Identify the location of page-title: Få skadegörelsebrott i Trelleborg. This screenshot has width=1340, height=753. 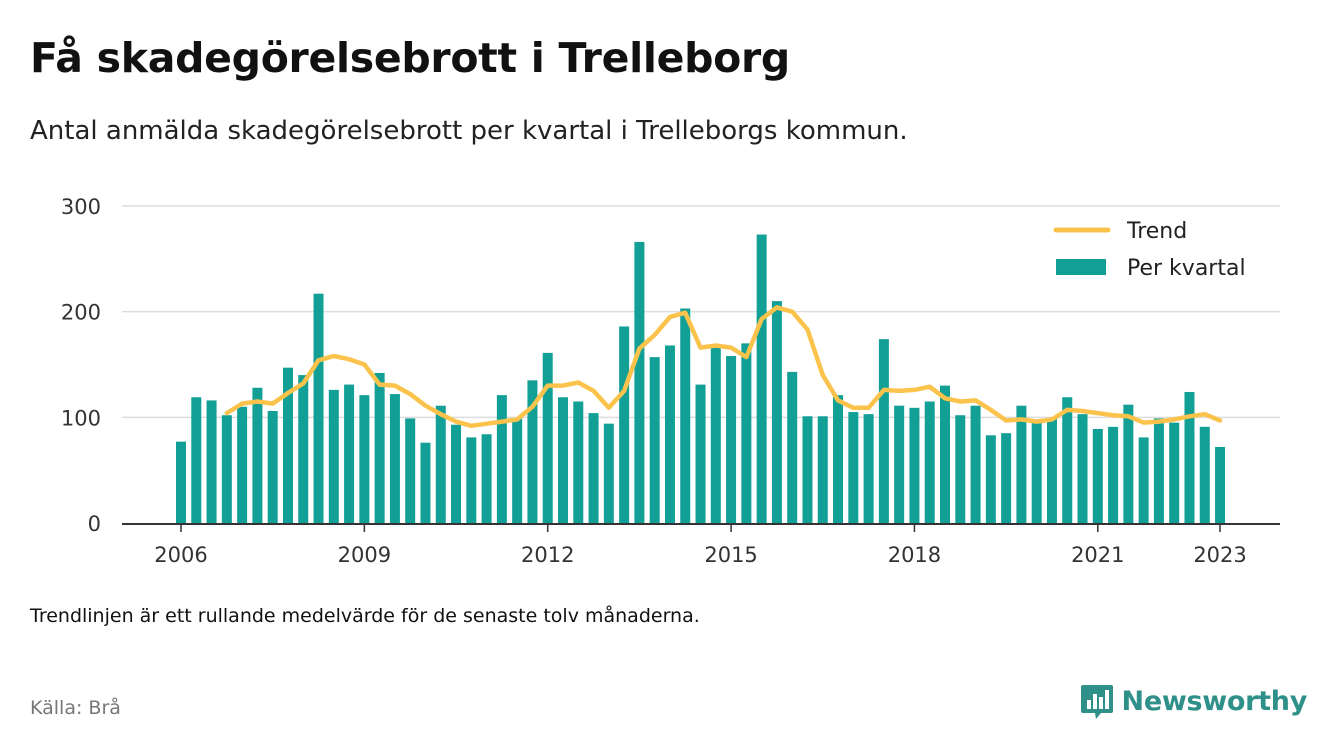
(410, 58).